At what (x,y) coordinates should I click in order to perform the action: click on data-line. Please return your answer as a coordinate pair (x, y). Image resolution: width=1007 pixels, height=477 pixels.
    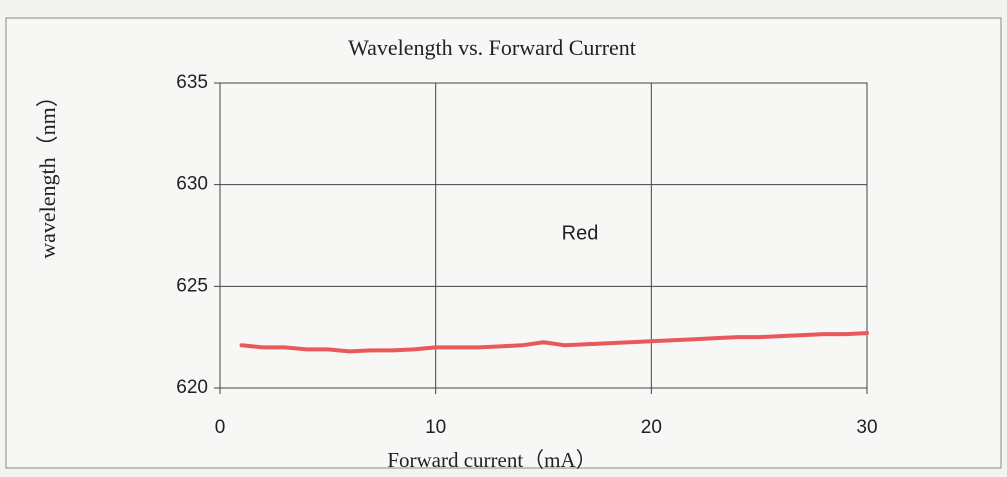
    Looking at the image, I should click on (554, 342).